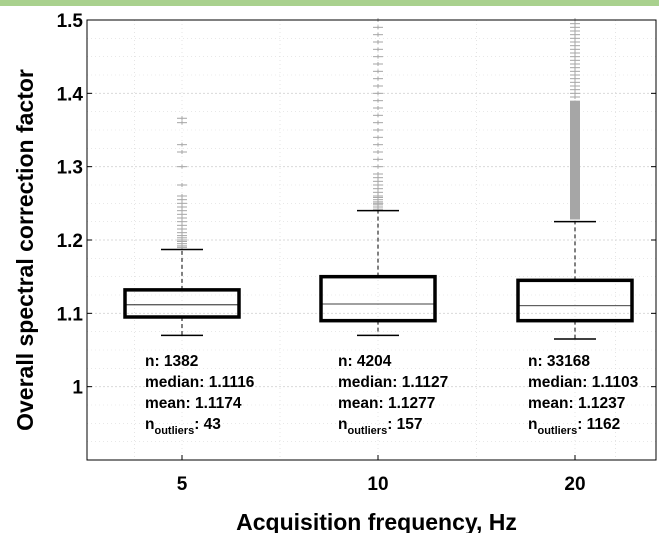  What do you see at coordinates (70, 241) in the screenshot?
I see `y-tick-label: 1.2` at bounding box center [70, 241].